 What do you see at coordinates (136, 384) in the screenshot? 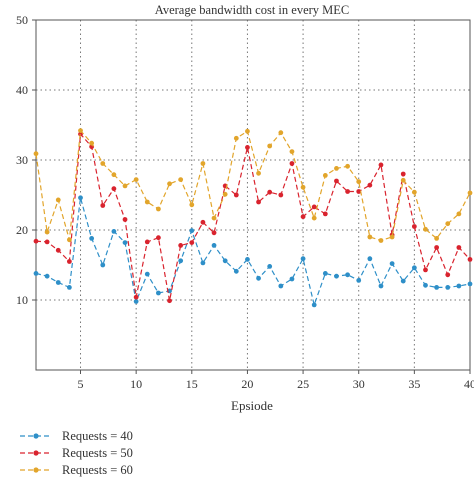
I see `x-tick-label: 10` at bounding box center [136, 384].